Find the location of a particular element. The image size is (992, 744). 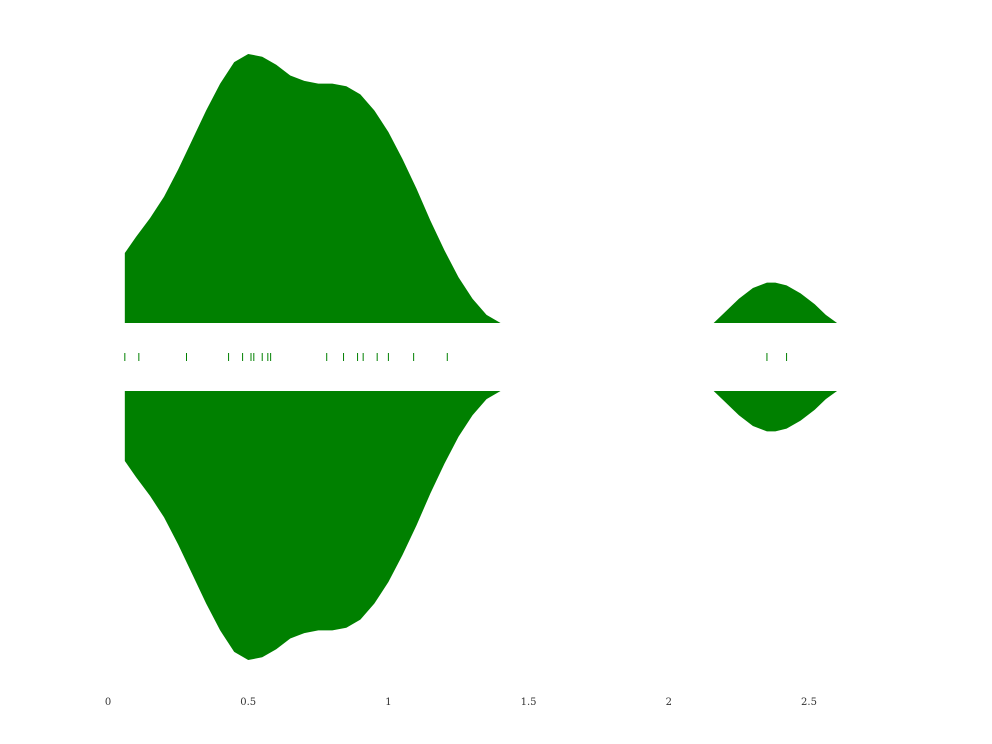

x-tick-label: 0.5 is located at coordinates (248, 702).